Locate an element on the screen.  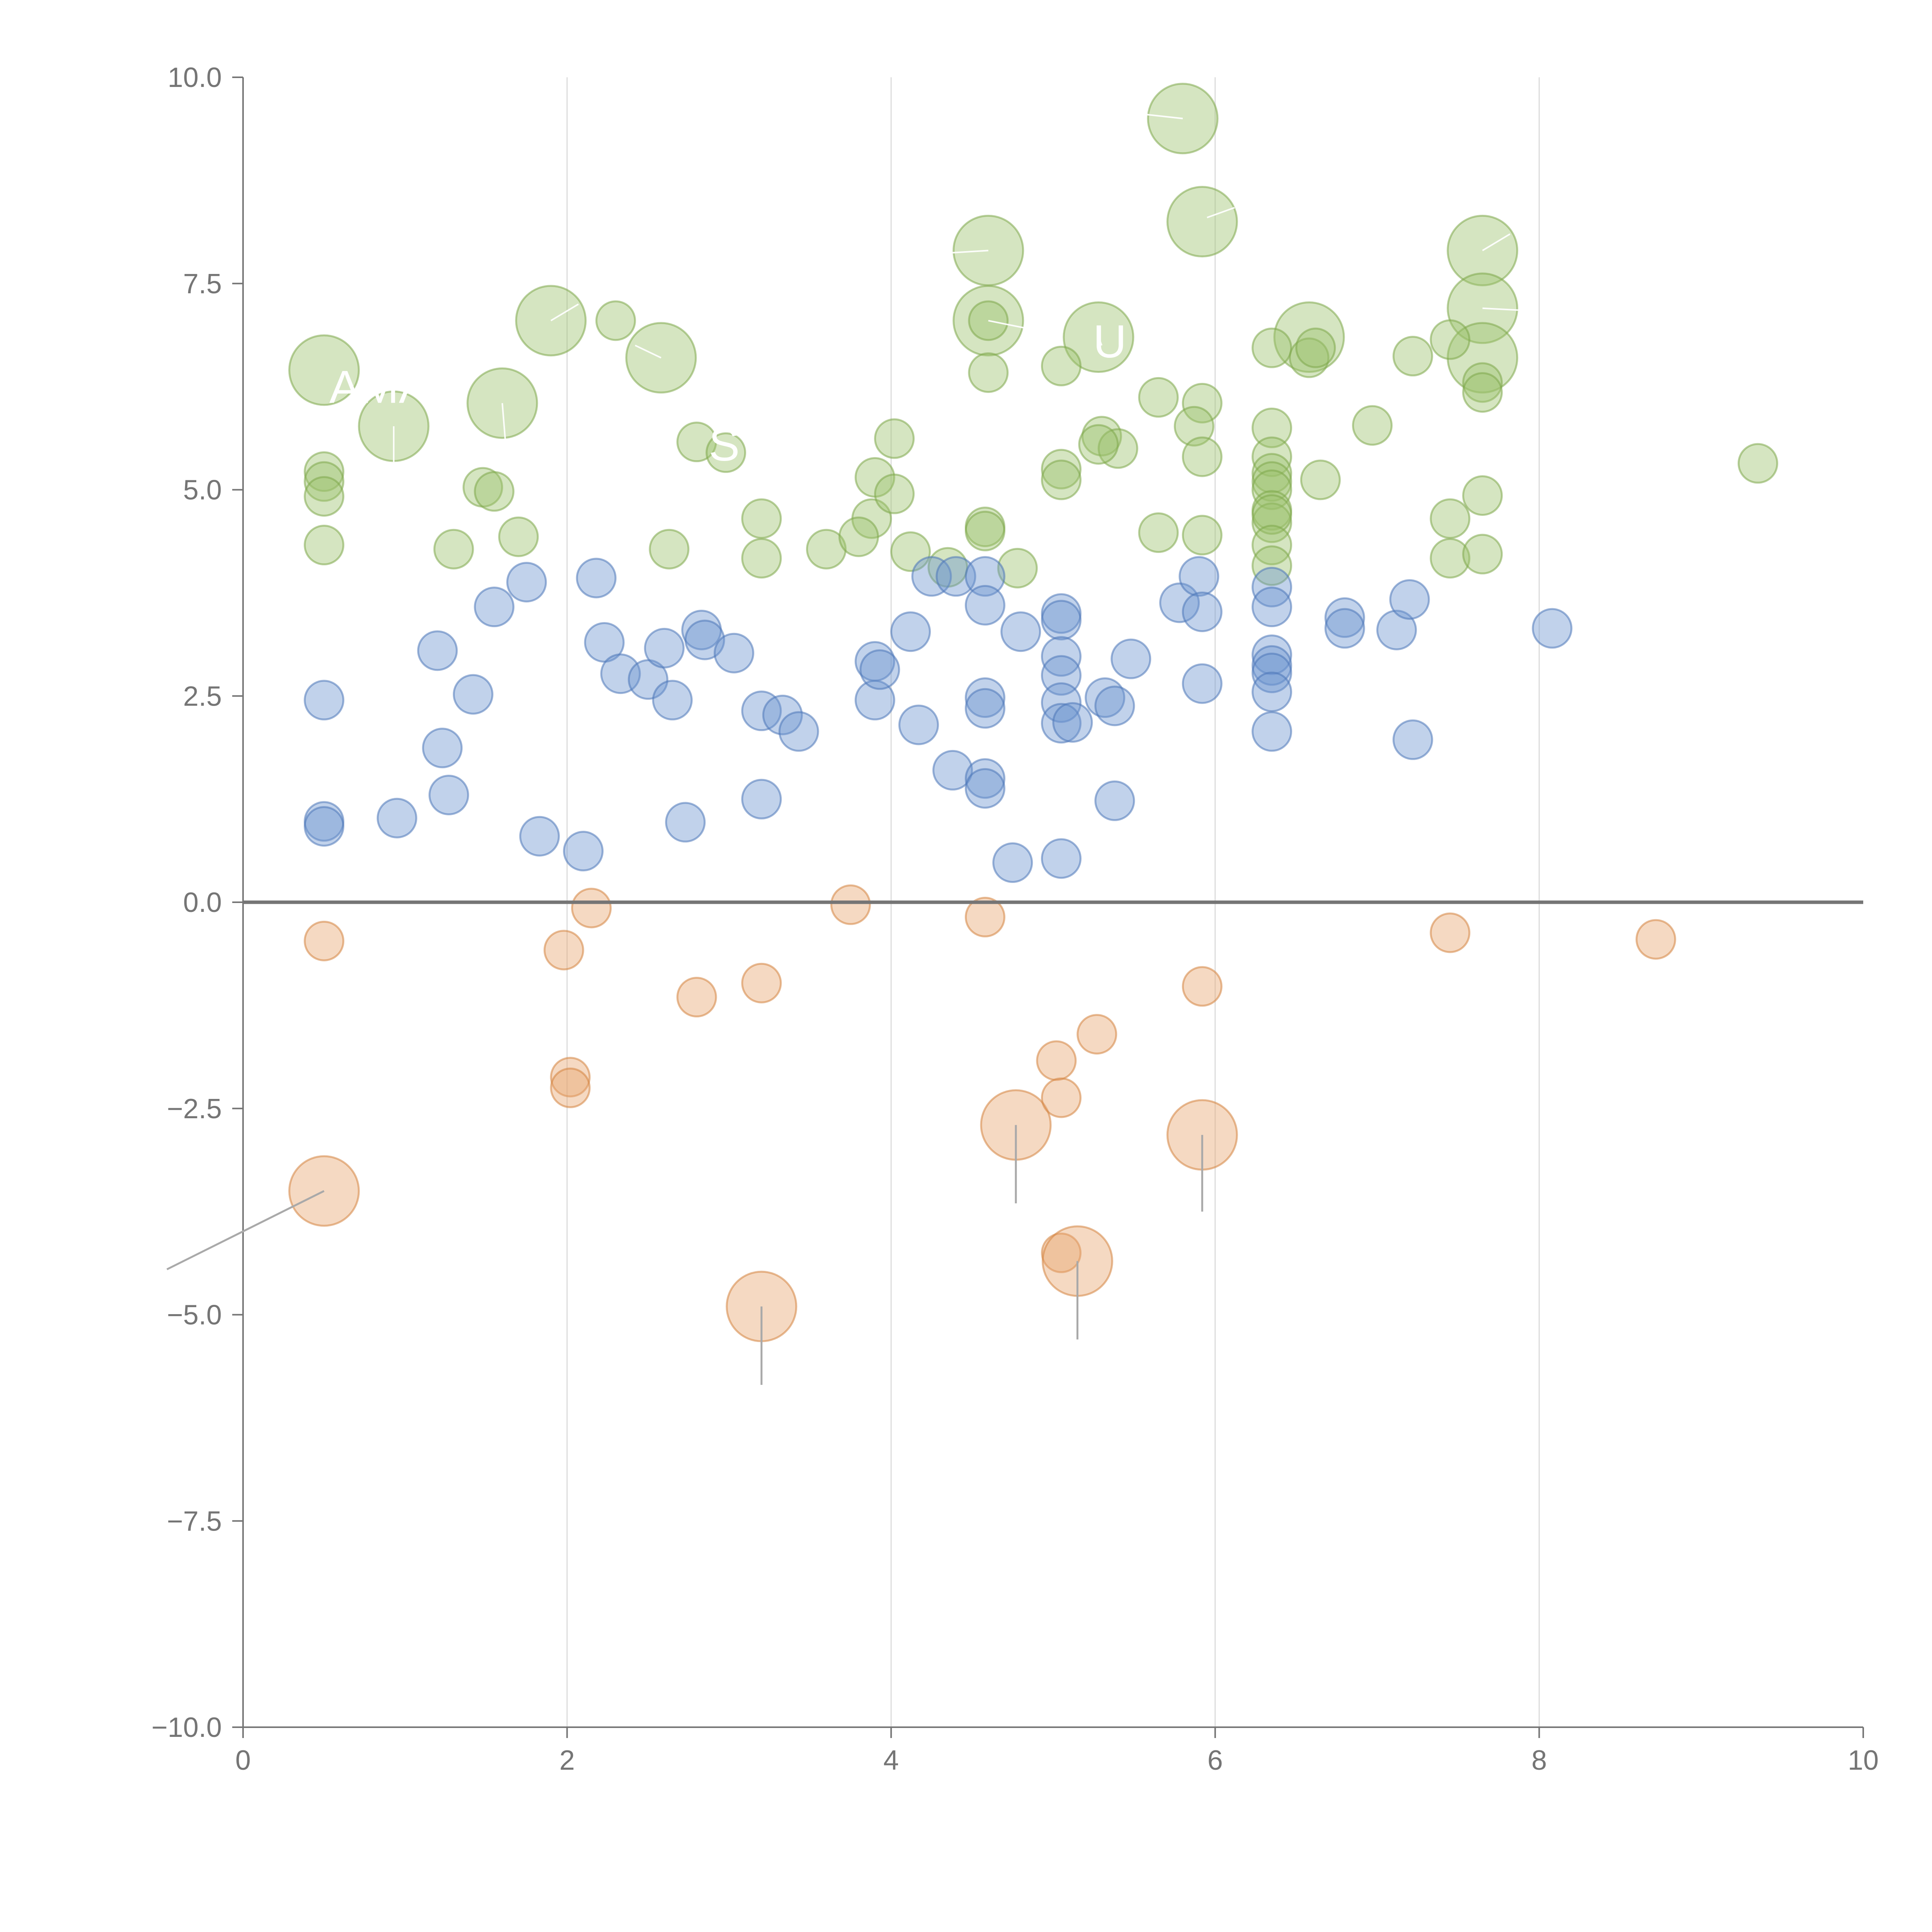
point-label: U is located at coordinates (1110, 342).